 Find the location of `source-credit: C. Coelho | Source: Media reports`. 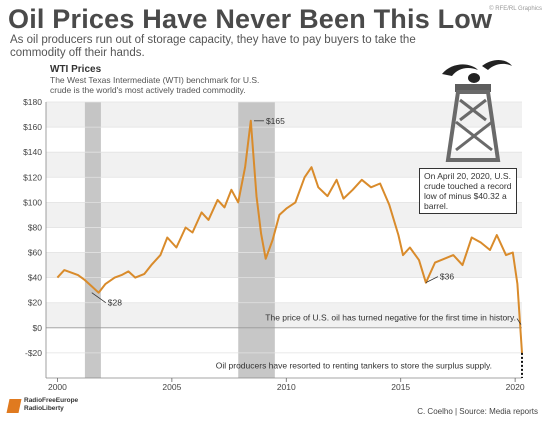

source-credit: C. Coelho | Source: Media reports is located at coordinates (477, 411).